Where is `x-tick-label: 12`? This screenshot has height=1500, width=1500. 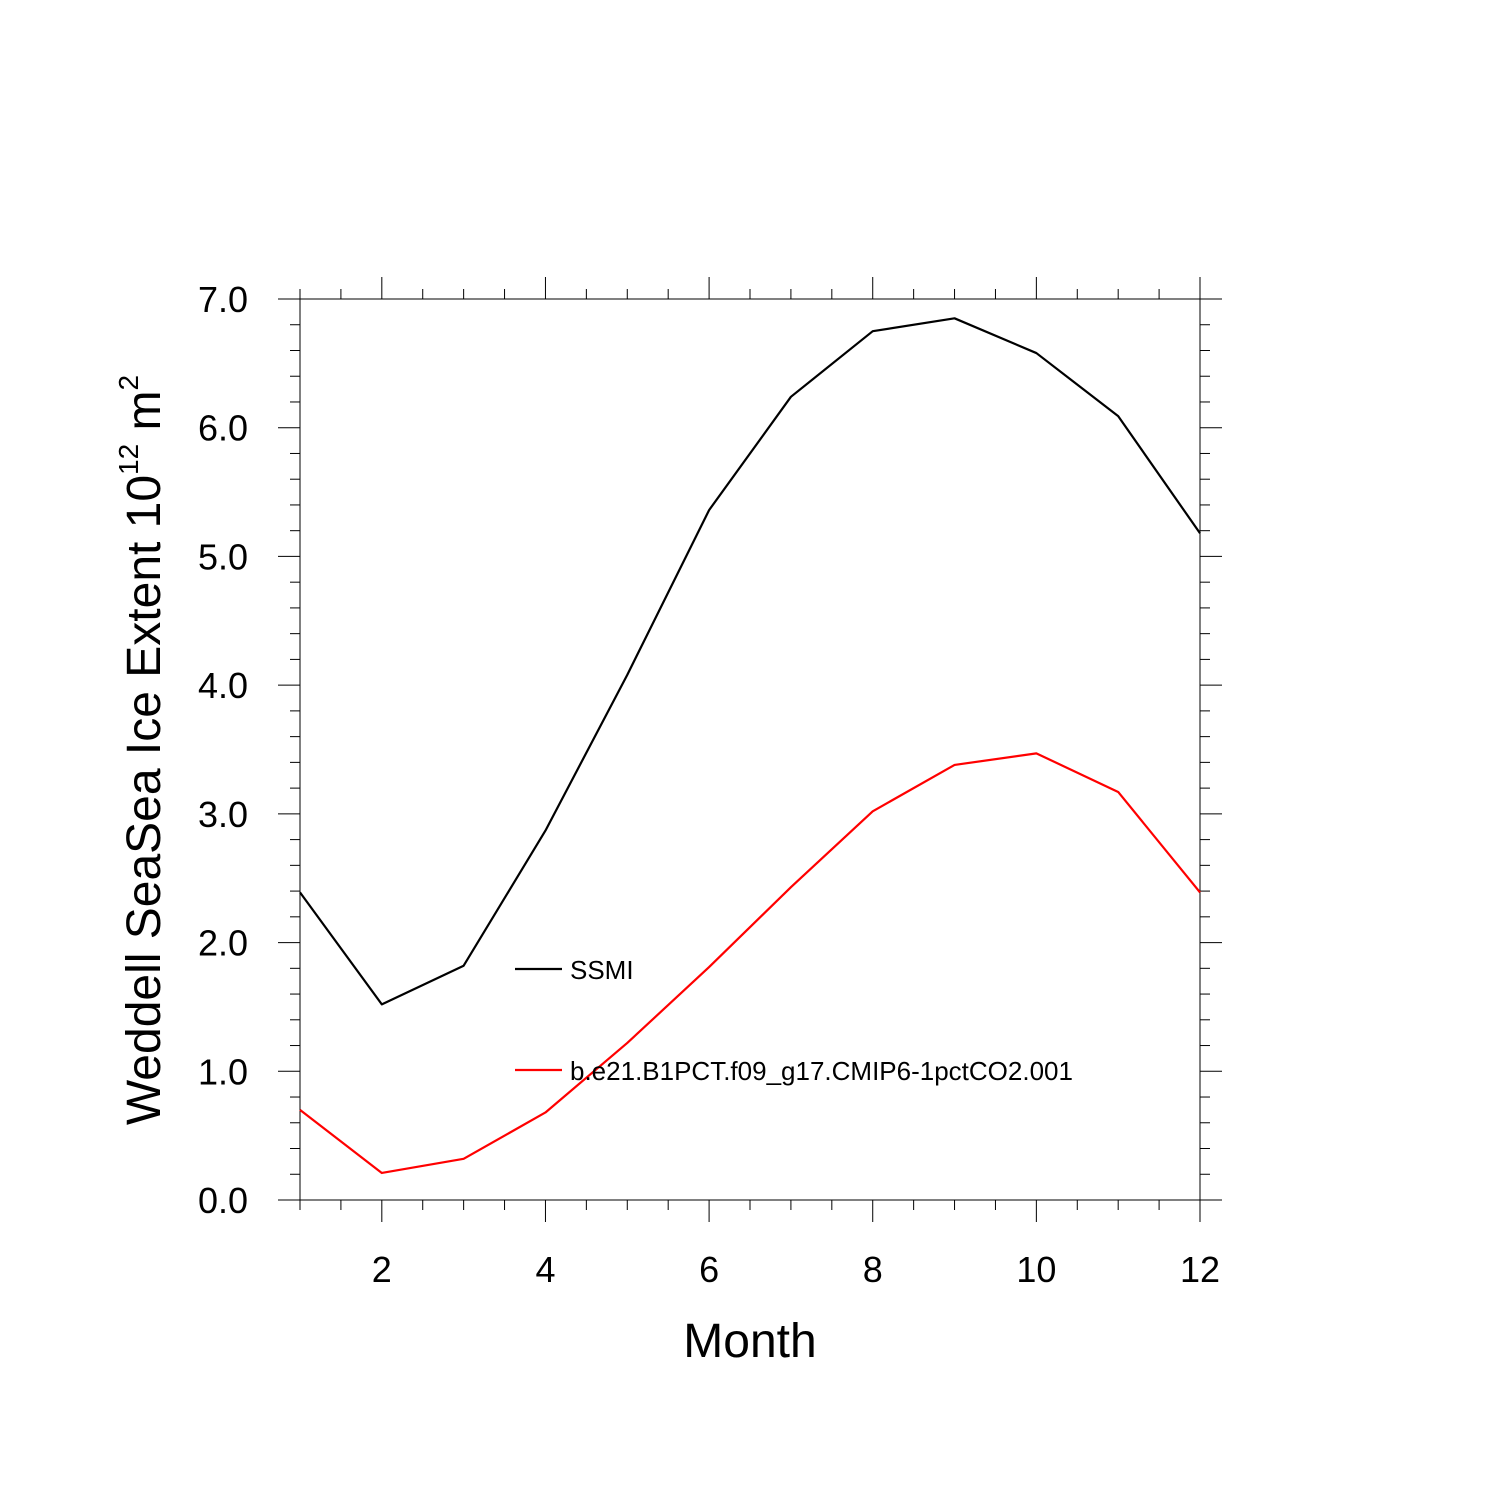
x-tick-label: 12 is located at coordinates (1200, 1269).